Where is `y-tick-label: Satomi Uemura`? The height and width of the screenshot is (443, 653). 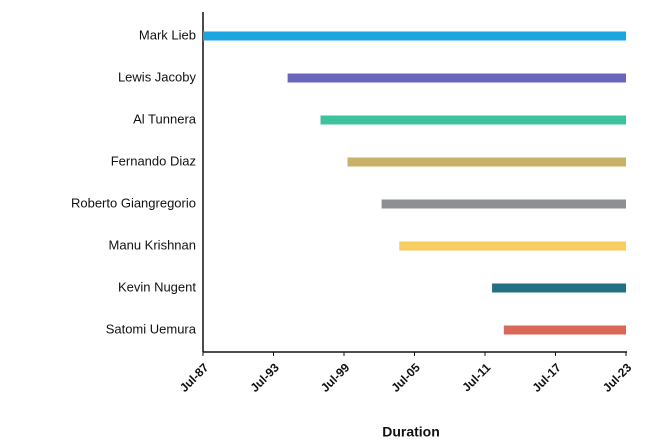 y-tick-label: Satomi Uemura is located at coordinates (151, 328).